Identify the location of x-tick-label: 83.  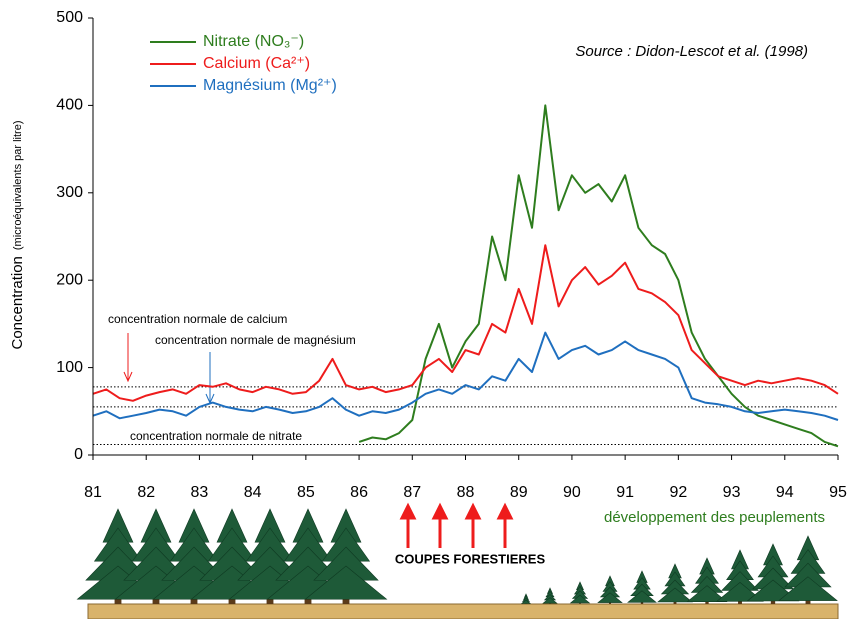
(200, 492).